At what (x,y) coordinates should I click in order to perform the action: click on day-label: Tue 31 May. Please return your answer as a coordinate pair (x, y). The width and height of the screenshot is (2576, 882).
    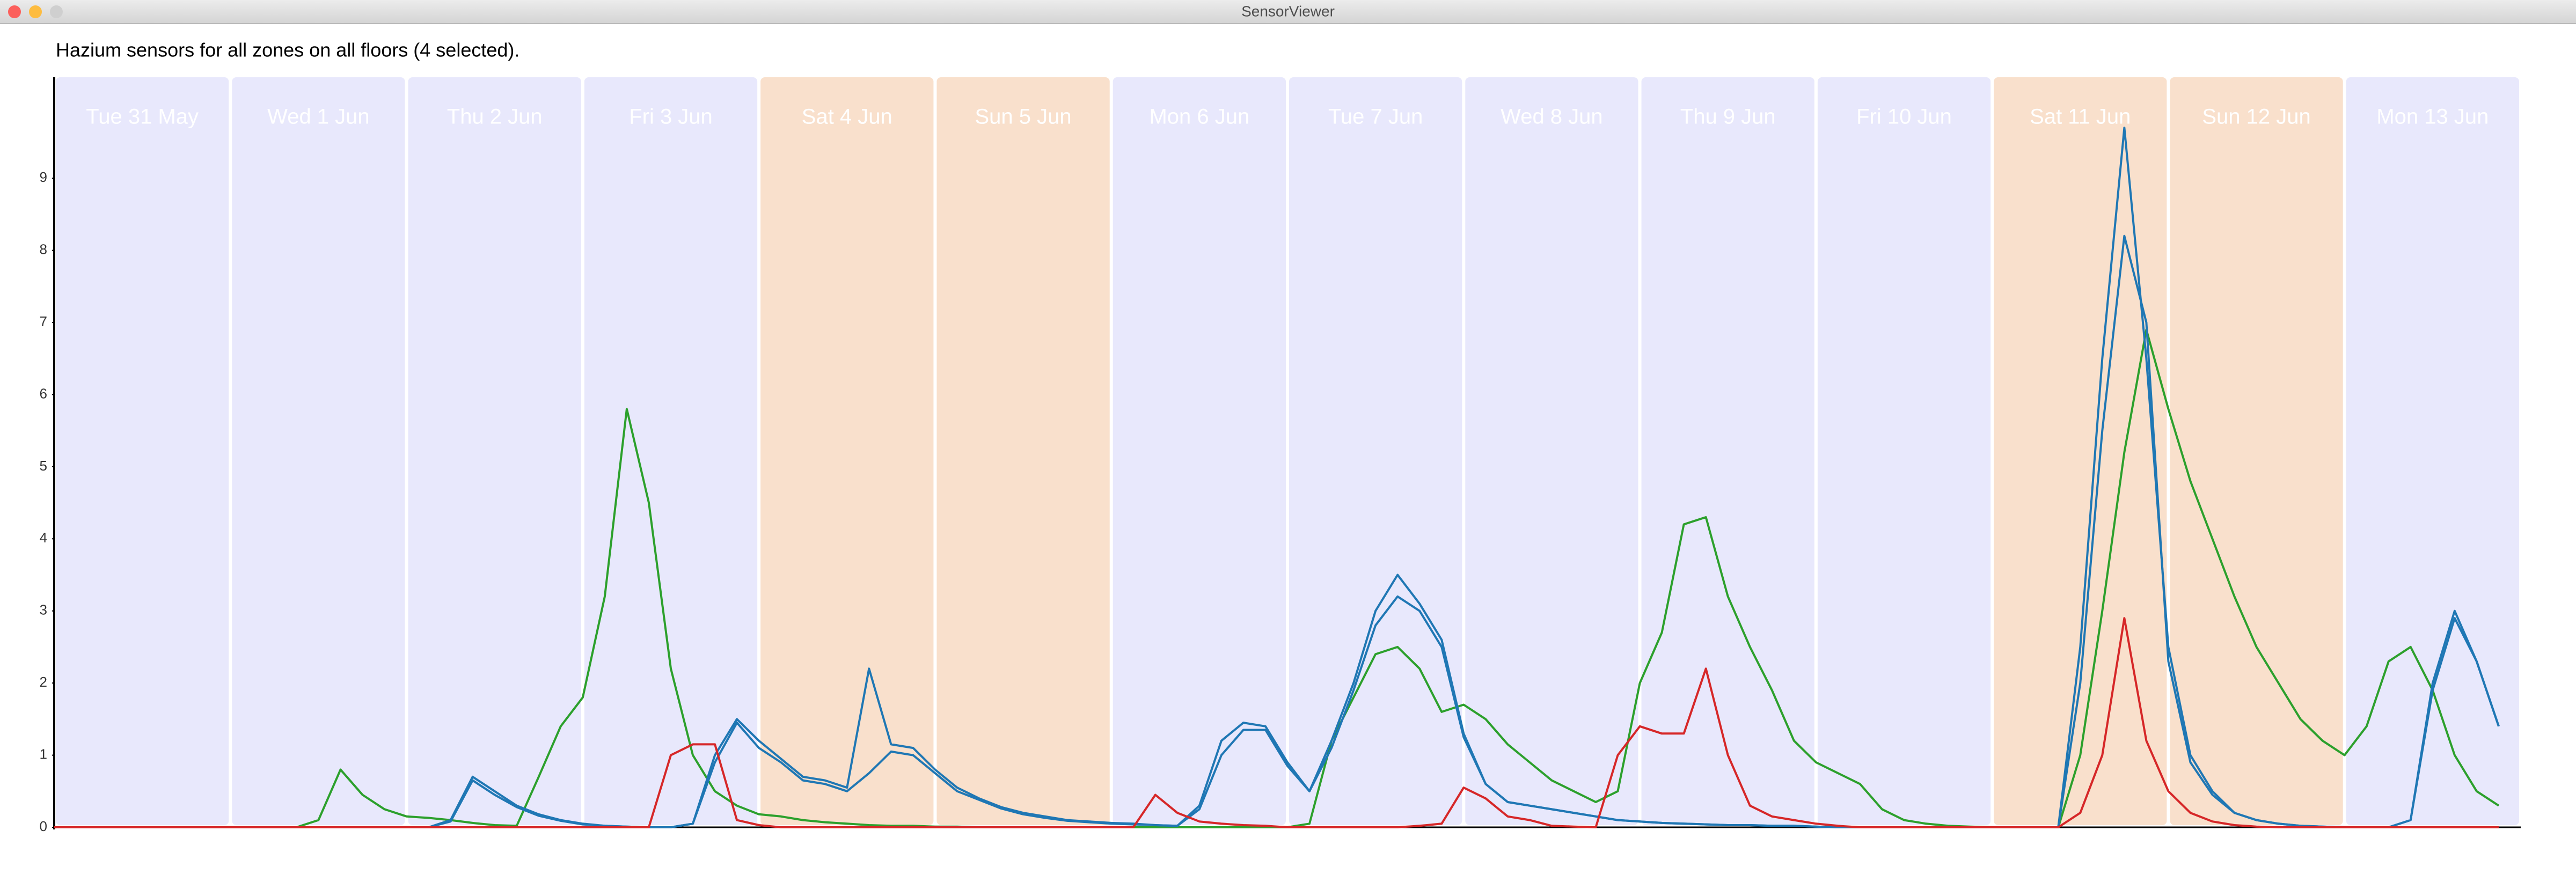
    Looking at the image, I should click on (142, 117).